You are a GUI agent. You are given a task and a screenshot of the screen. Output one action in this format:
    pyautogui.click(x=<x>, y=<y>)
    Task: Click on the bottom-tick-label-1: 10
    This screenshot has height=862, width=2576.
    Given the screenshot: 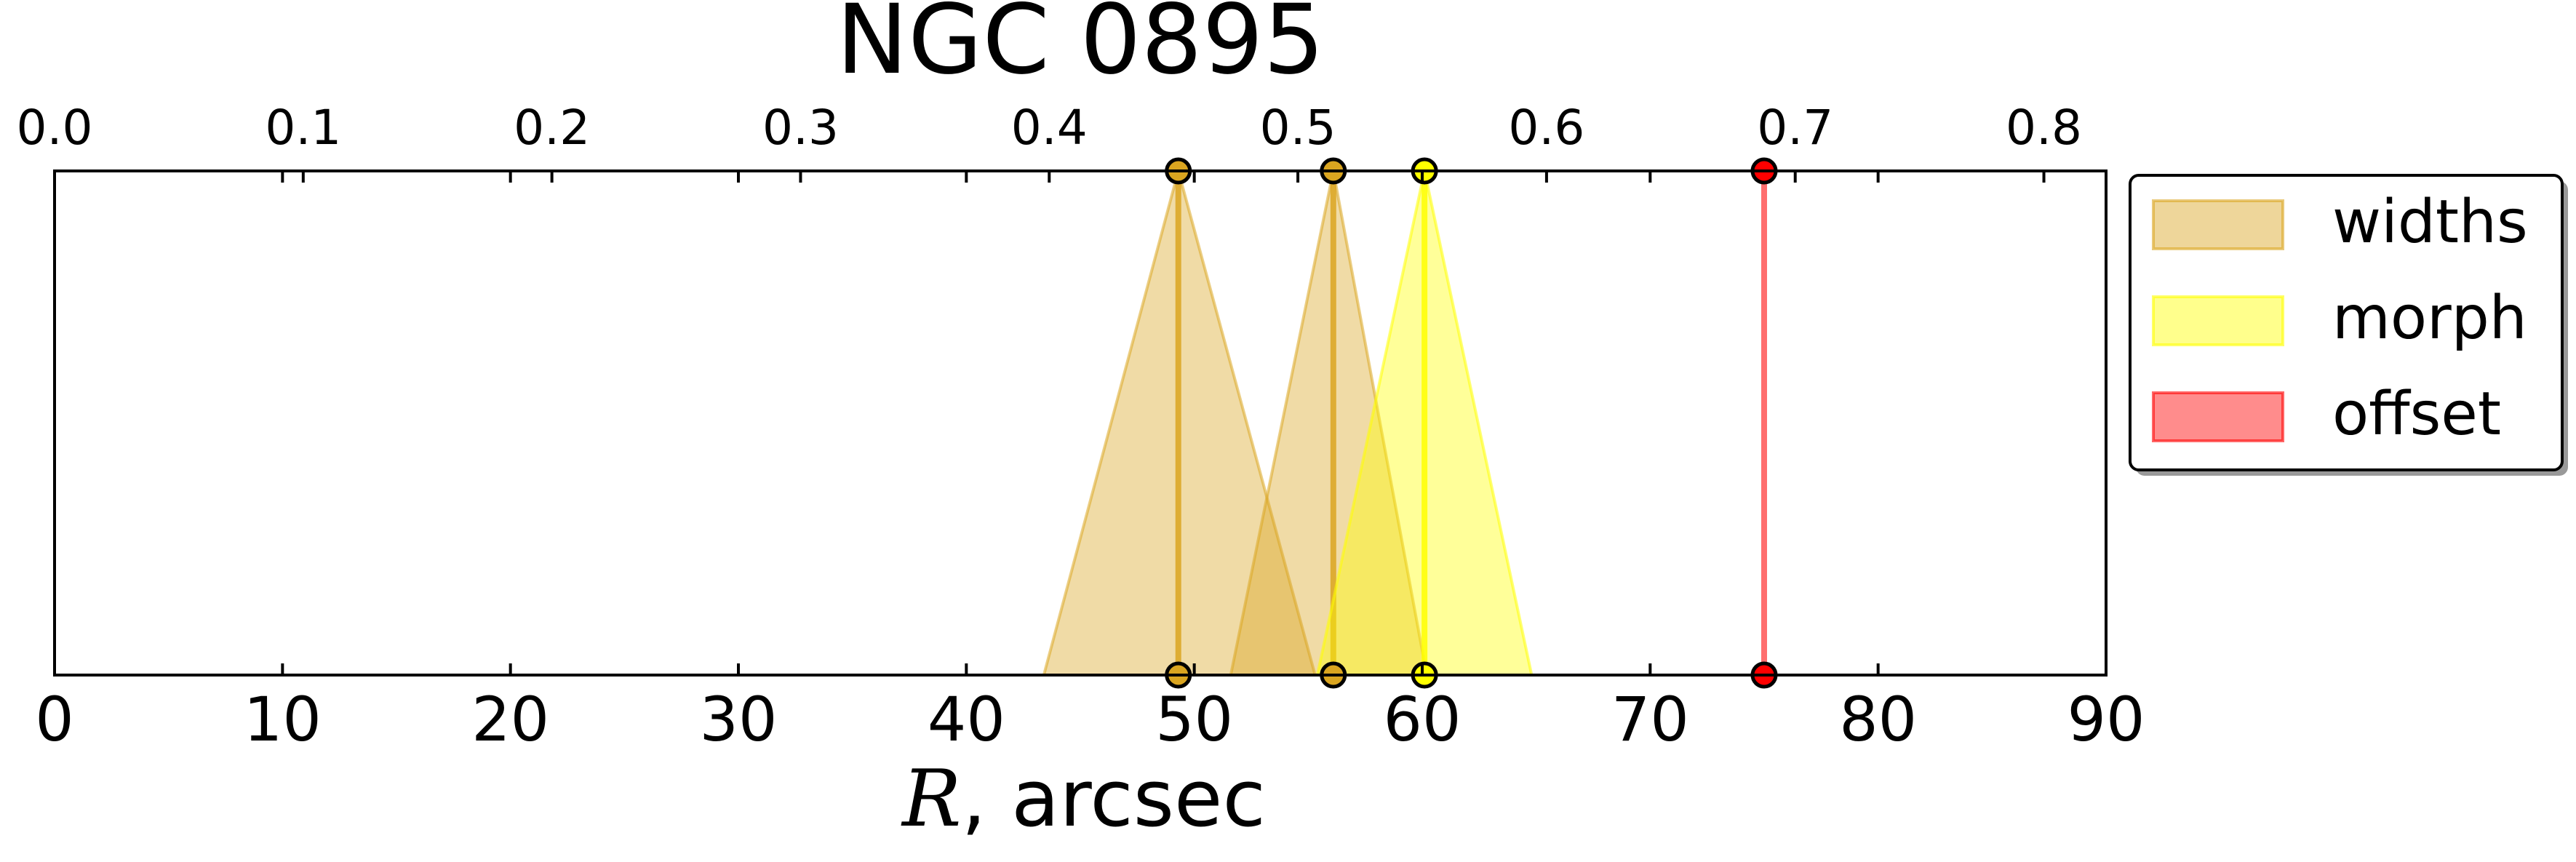 What is the action you would take?
    pyautogui.click(x=283, y=719)
    